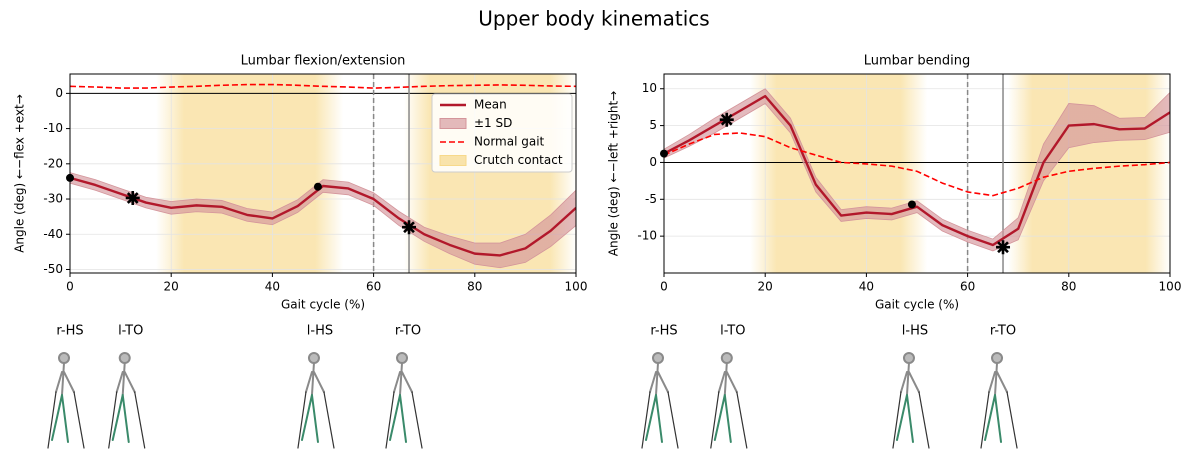 Image resolution: width=1189 pixels, height=453 pixels. I want to click on y-tick-label: -50, so click(53, 269).